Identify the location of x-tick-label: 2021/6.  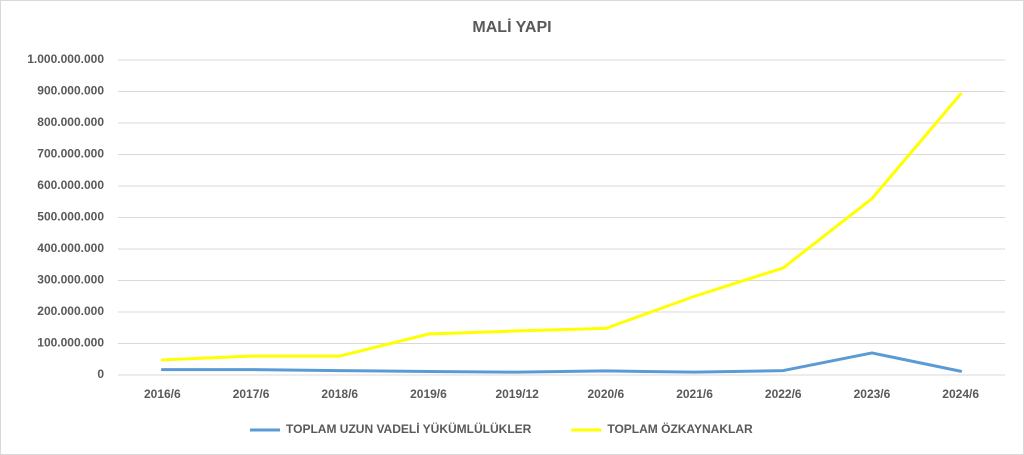
(694, 394).